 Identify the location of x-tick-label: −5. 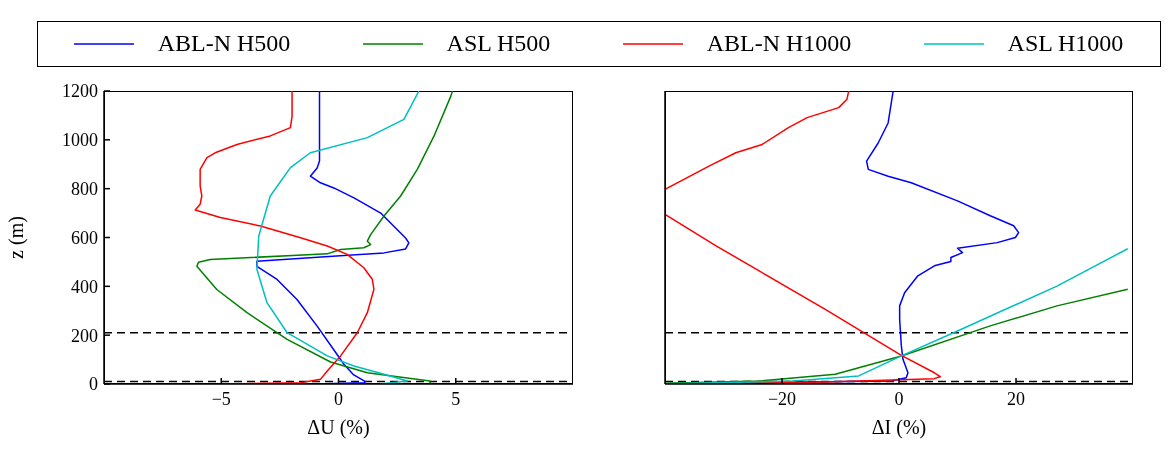
(221, 398).